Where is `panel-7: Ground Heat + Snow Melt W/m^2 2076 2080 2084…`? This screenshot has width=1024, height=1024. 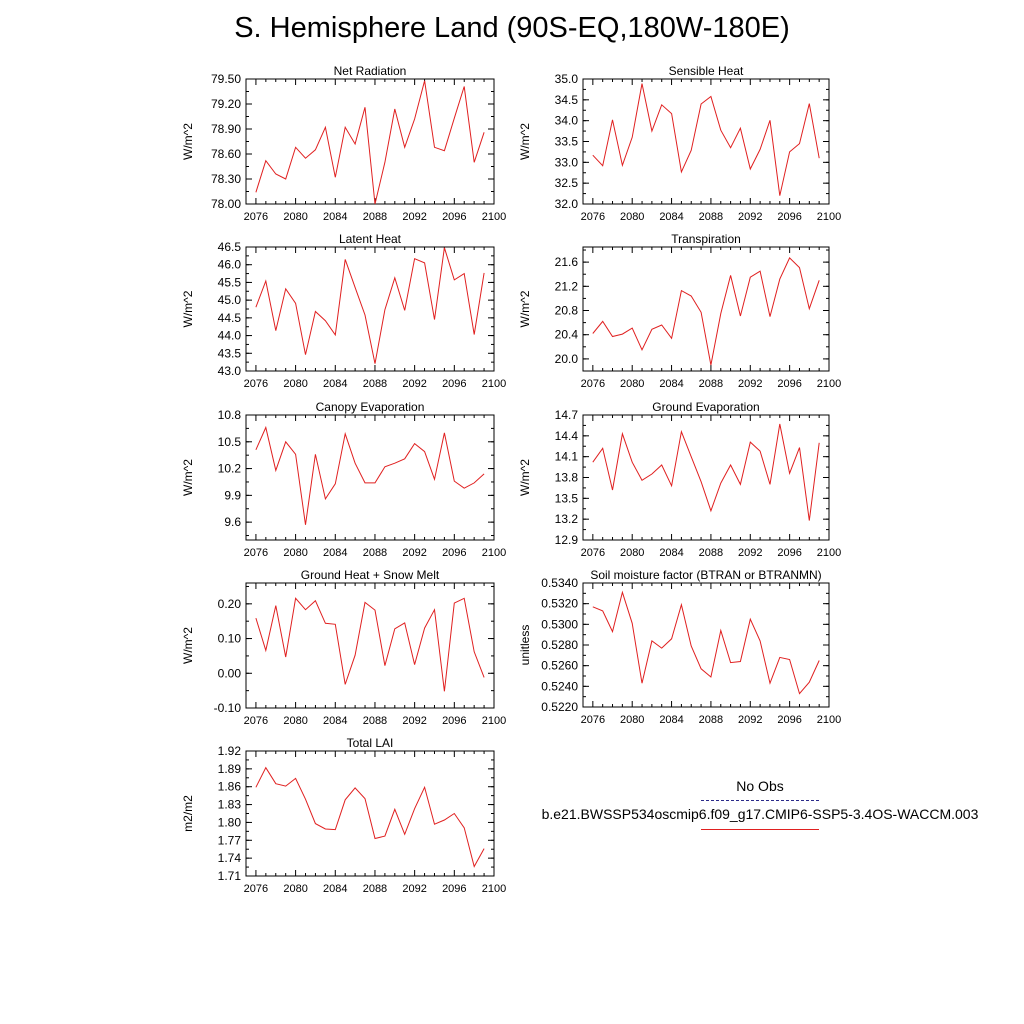
panel-7: Ground Heat + Snow Melt W/m^2 2076 2080 2084… is located at coordinates (343, 647).